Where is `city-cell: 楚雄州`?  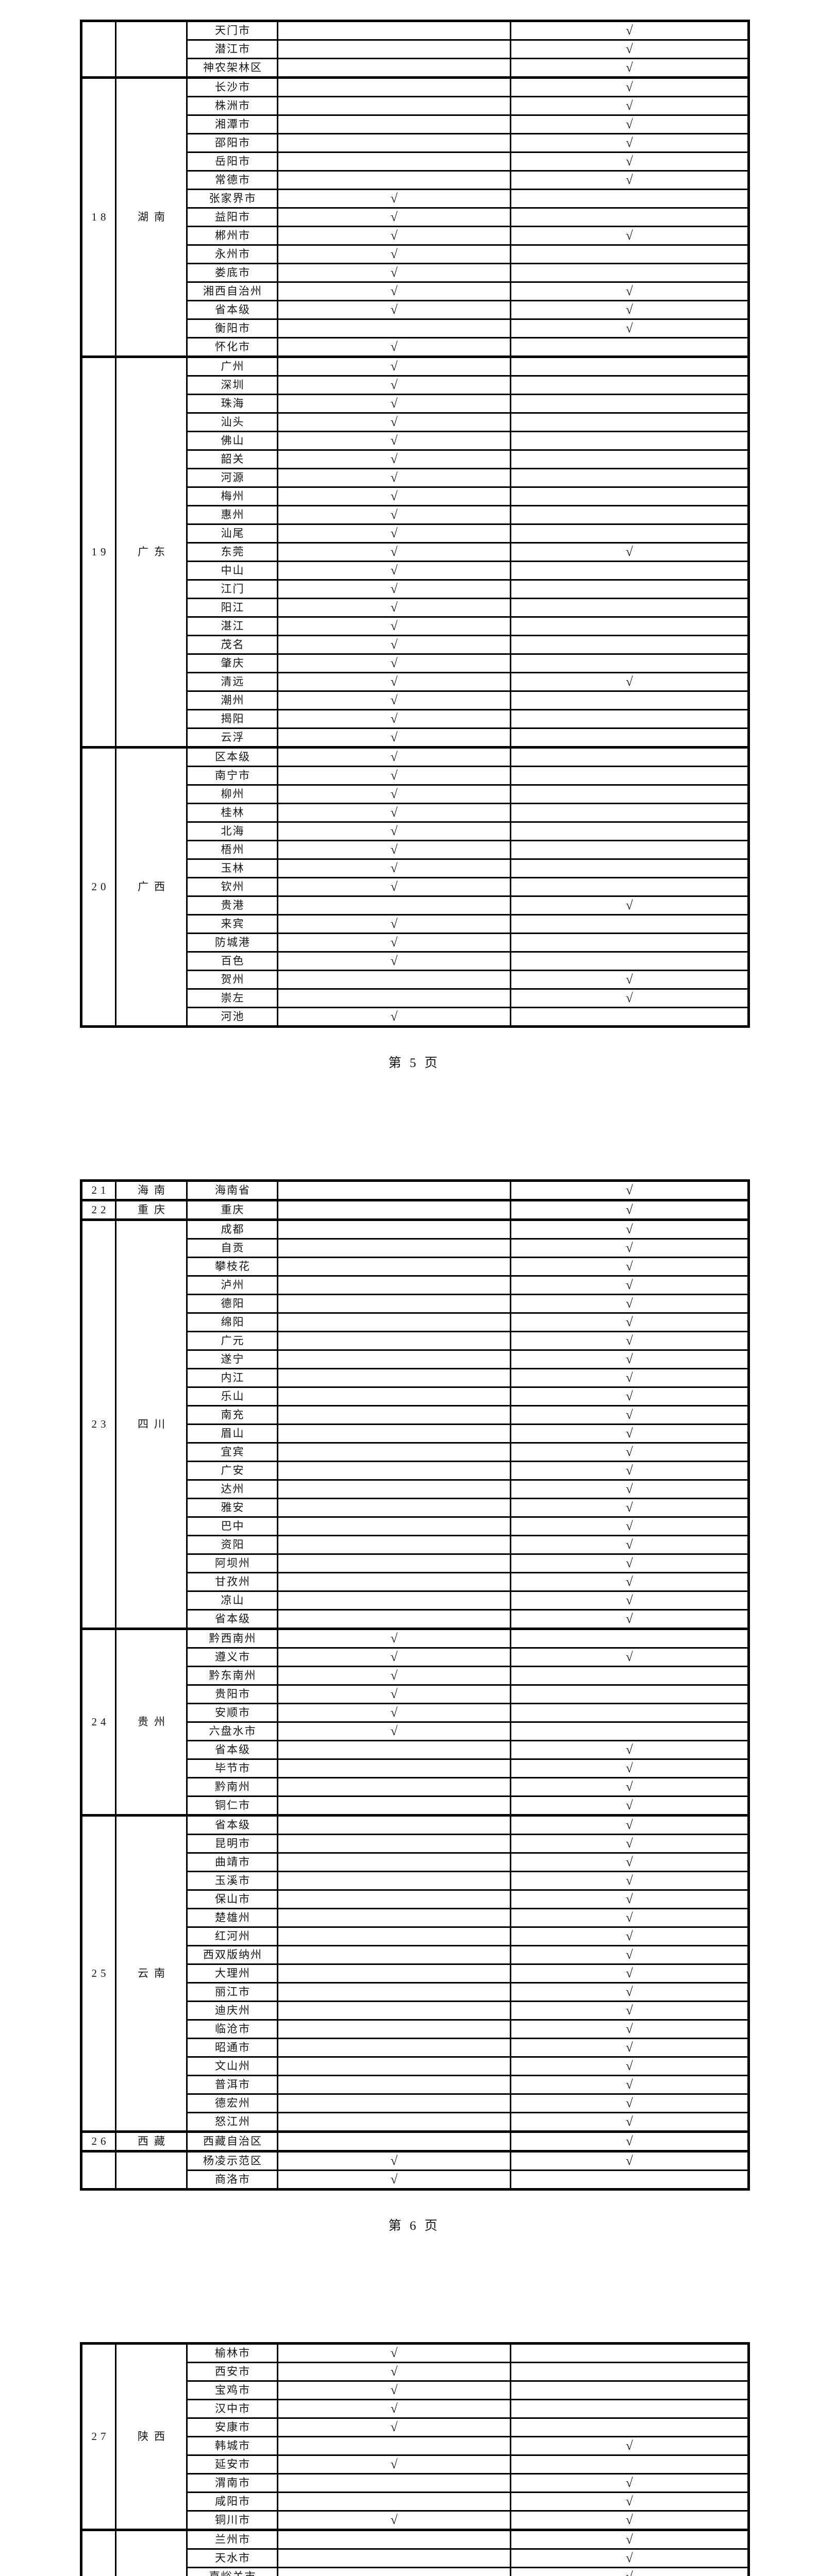
city-cell: 楚雄州 is located at coordinates (232, 1918).